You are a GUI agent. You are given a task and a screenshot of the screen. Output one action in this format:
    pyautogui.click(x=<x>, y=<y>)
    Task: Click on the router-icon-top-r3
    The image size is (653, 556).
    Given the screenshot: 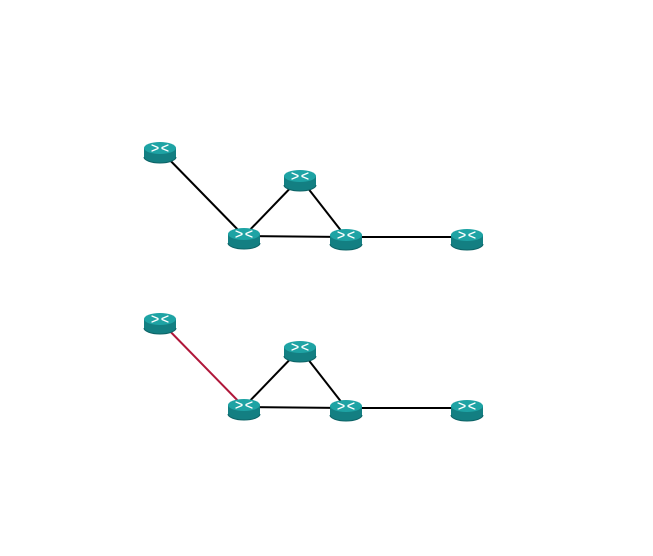 What is the action you would take?
    pyautogui.click(x=300, y=181)
    